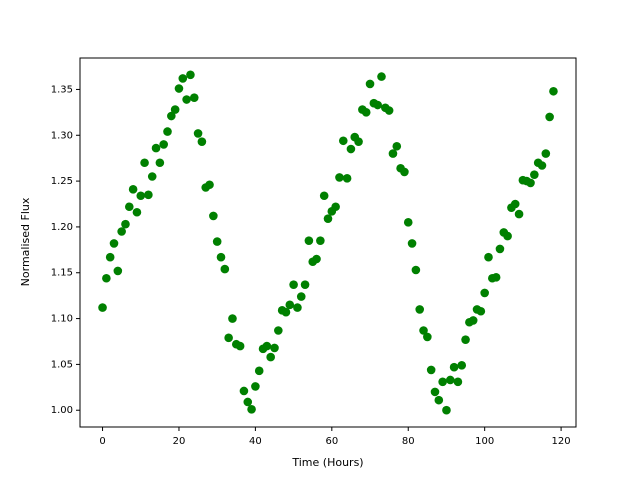 The height and width of the screenshot is (480, 640). What do you see at coordinates (62, 89) in the screenshot?
I see `y-tick-label: 1.35` at bounding box center [62, 89].